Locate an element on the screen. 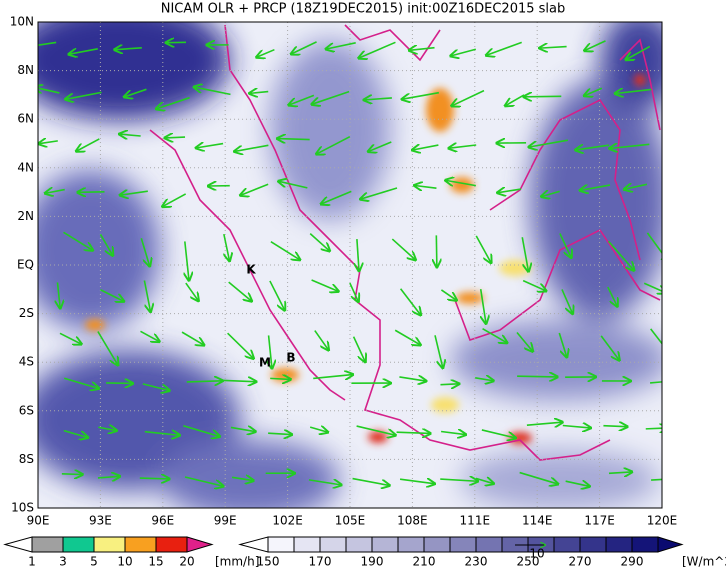  colorbar-label: 5 is located at coordinates (94, 562).